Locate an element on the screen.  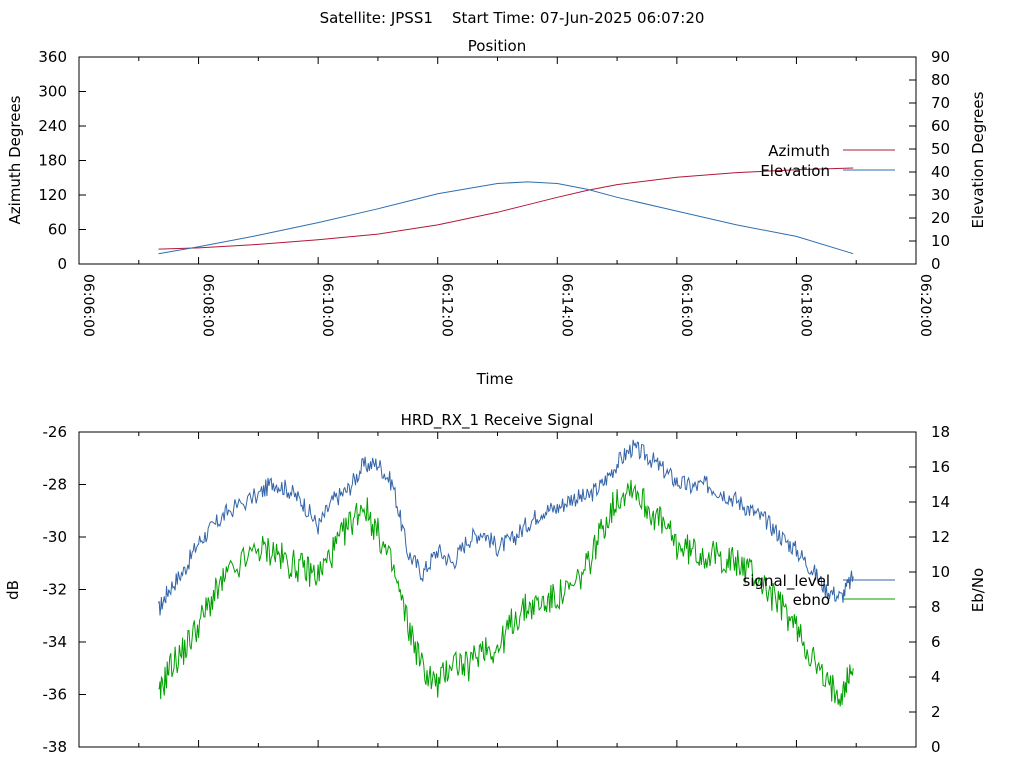
position-y2-tick-label: 30 is located at coordinates (940, 195).